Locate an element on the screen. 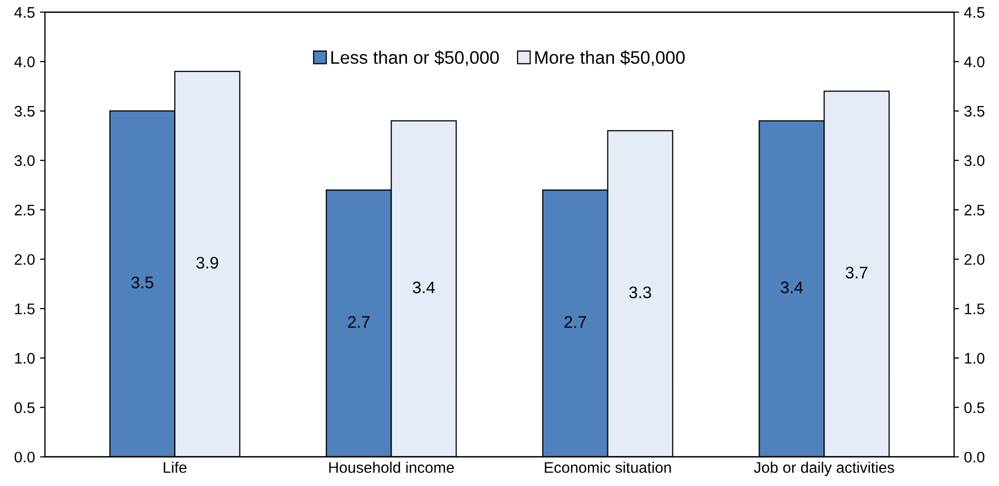 The height and width of the screenshot is (486, 999). y-tick-label: 3.5 is located at coordinates (24, 111).